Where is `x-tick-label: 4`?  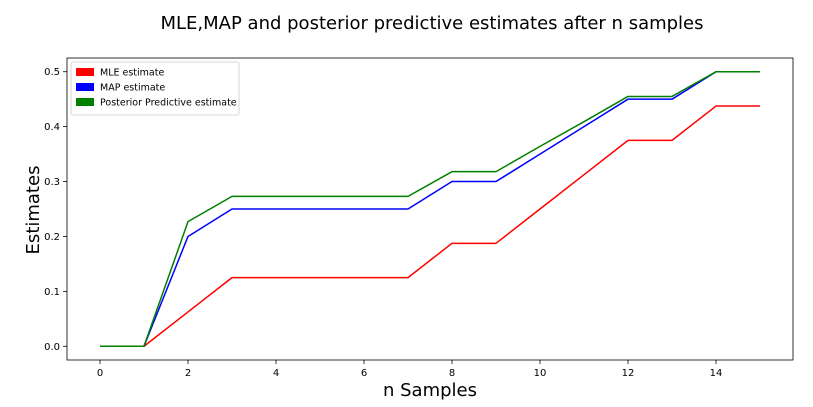 x-tick-label: 4 is located at coordinates (276, 373).